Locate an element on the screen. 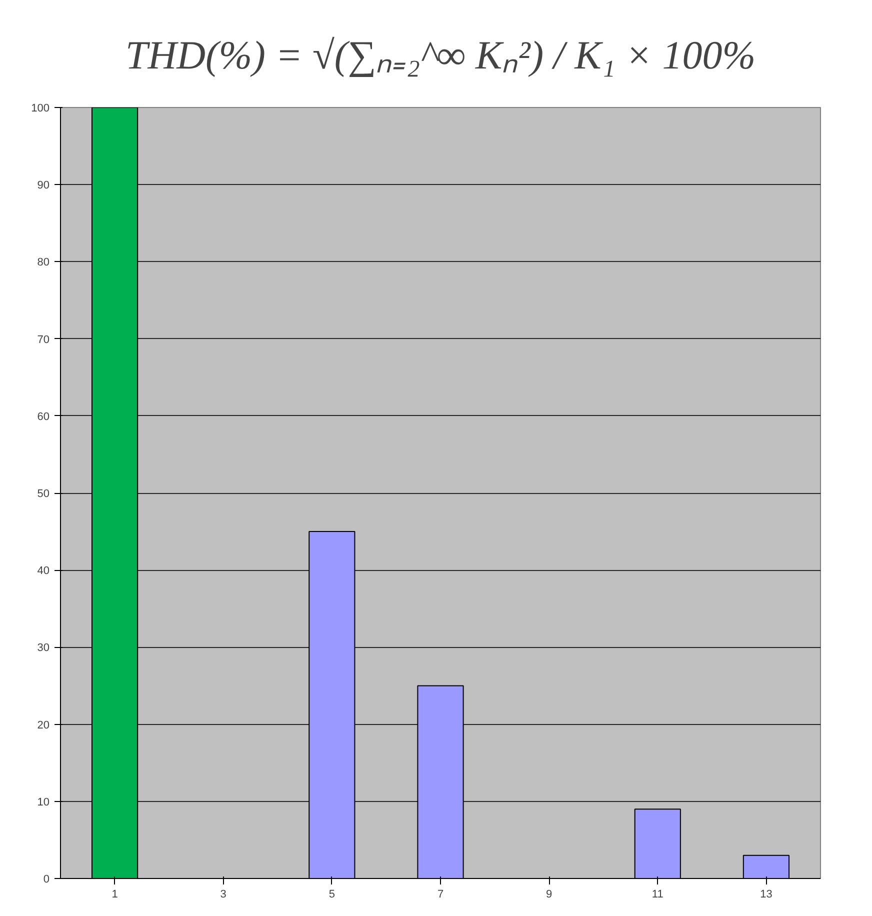 Image resolution: width=872 pixels, height=916 pixels. y-tick-label: 50 is located at coordinates (43, 494).